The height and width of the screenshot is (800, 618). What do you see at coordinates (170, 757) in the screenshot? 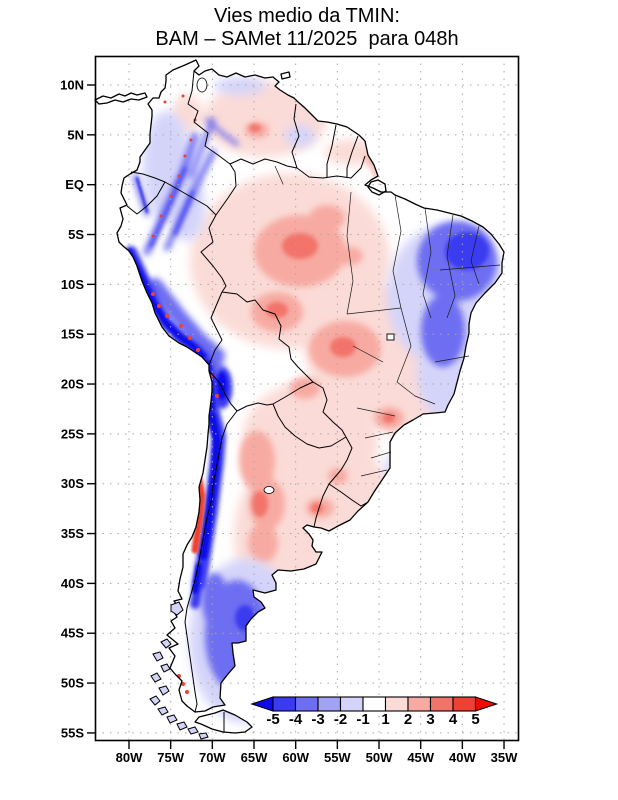
I see `lon-tick-label: 75W` at bounding box center [170, 757].